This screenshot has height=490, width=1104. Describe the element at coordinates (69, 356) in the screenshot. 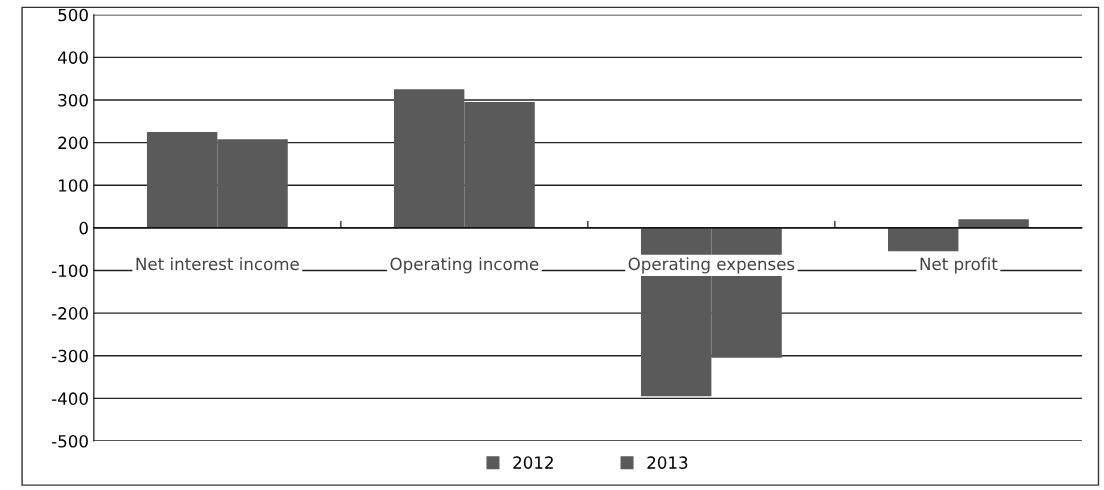

I see `y-tick-label: -300` at that location.